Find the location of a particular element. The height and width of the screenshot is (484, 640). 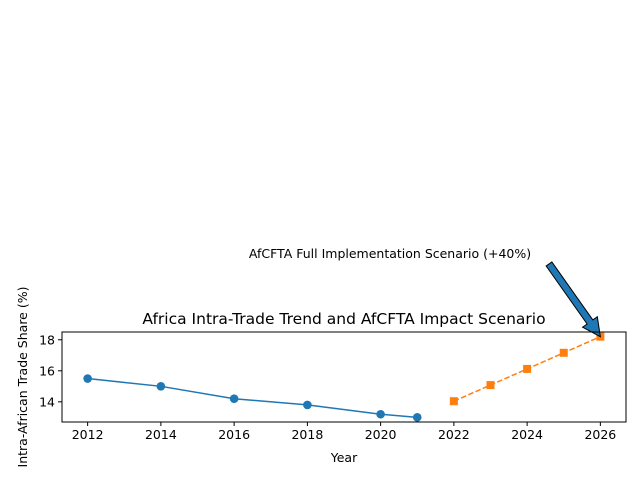

series-line is located at coordinates (252, 398).